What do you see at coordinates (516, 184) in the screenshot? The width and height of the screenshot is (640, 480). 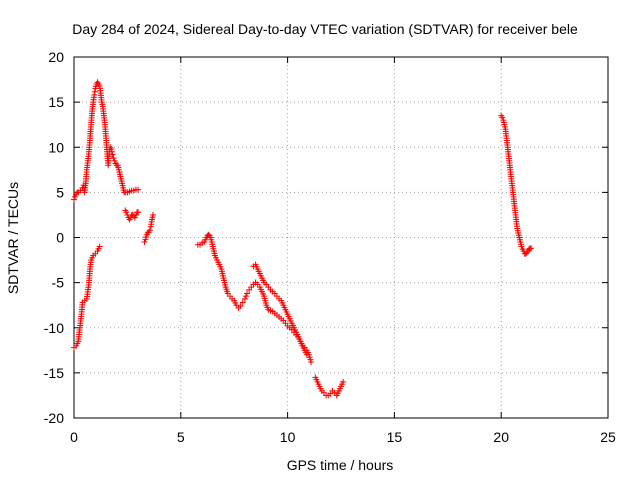 I see `series-arc-d` at bounding box center [516, 184].